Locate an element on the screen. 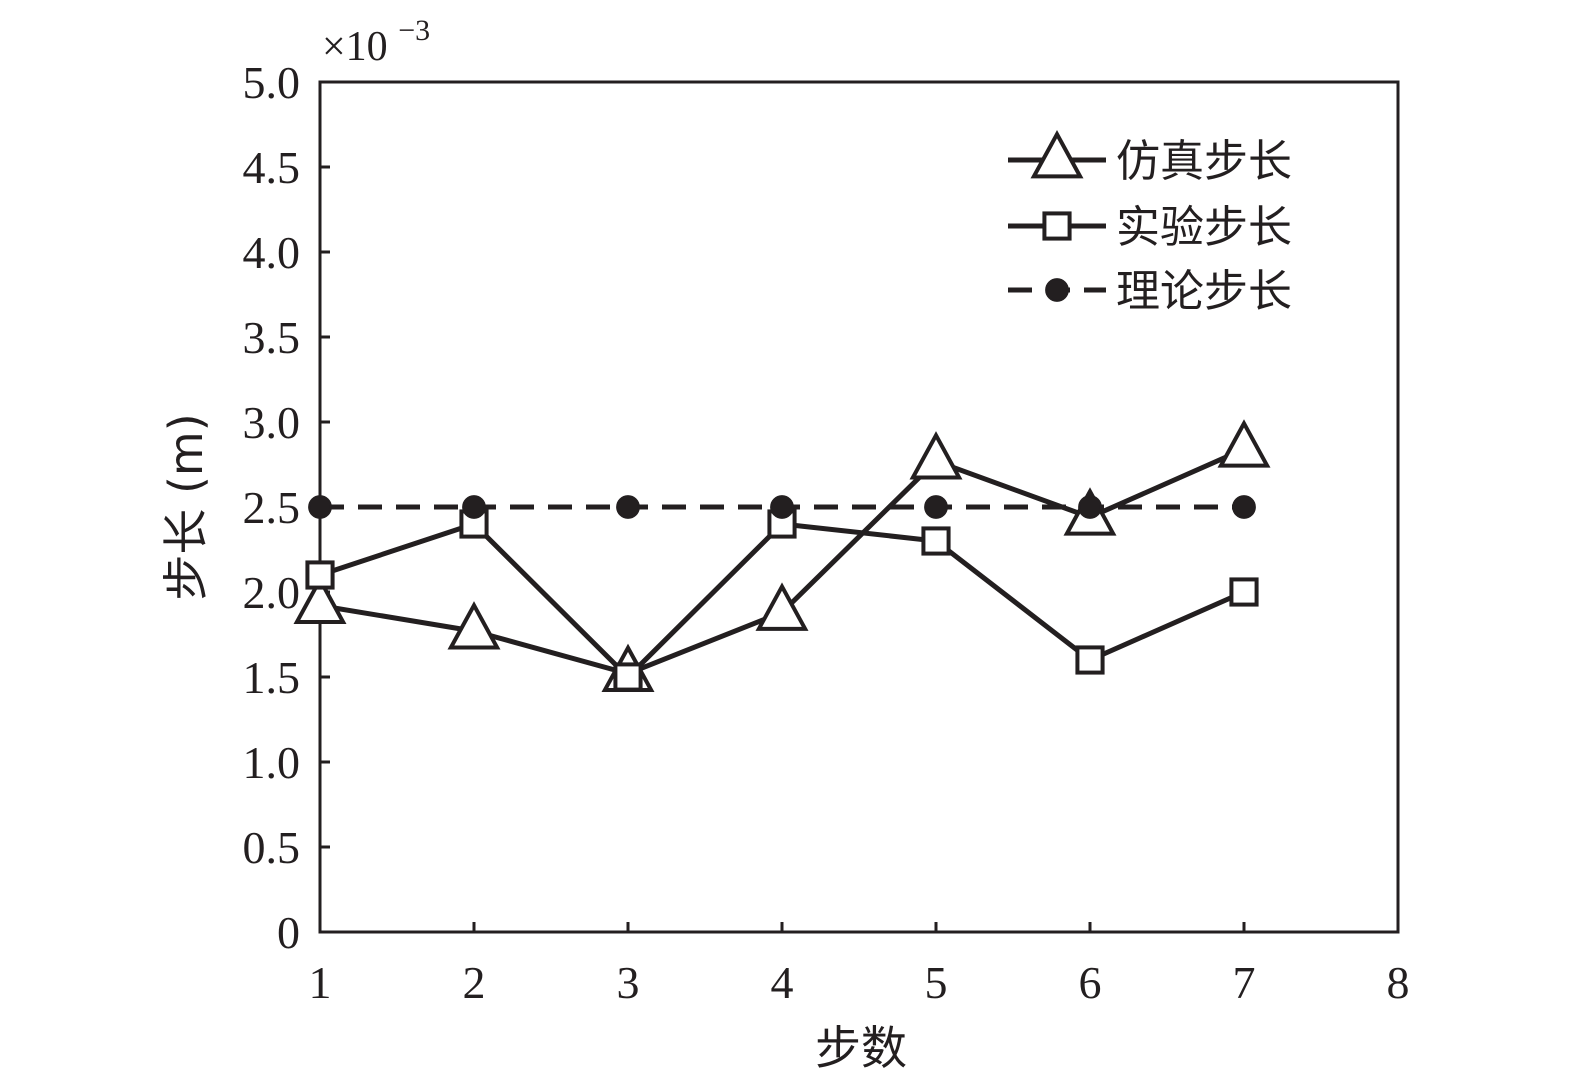  x-tick-label: 5 is located at coordinates (936, 982).